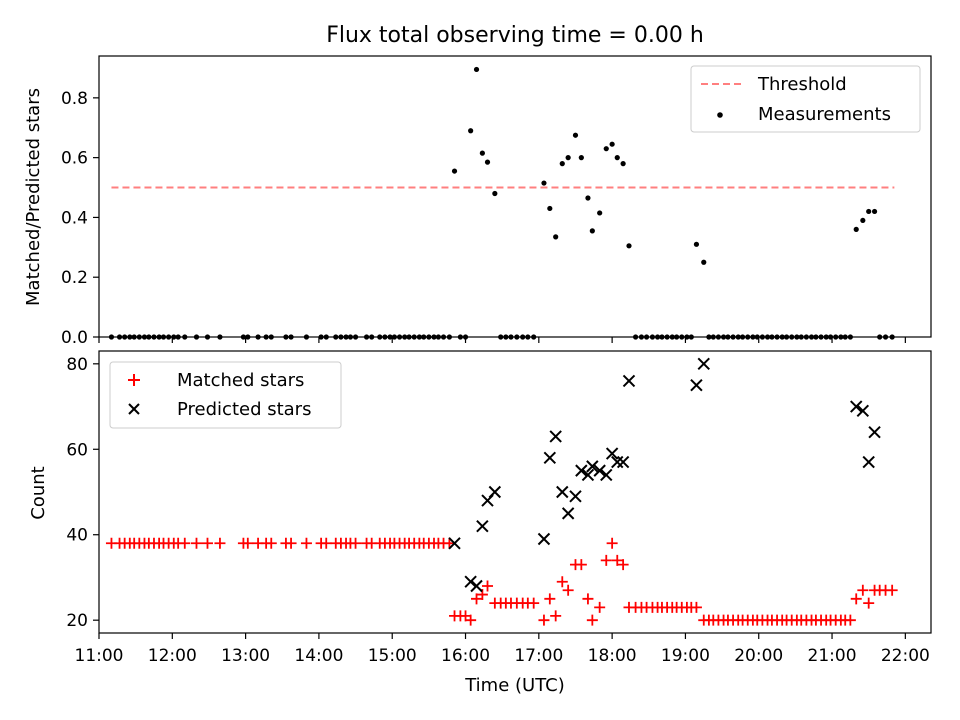 This screenshot has height=720, width=960. I want to click on count-legend-box, so click(225, 395).